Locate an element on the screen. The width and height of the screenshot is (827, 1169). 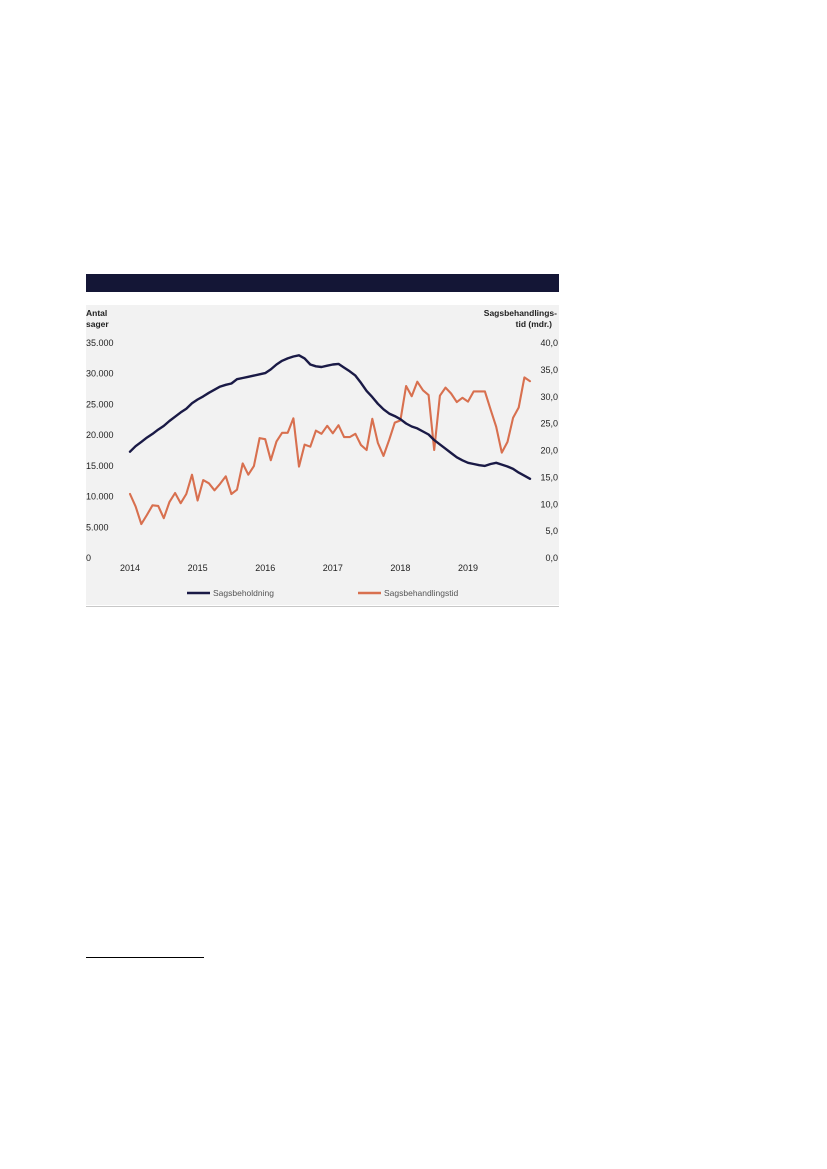
y-right-tick-label: 35,0 is located at coordinates (549, 370).